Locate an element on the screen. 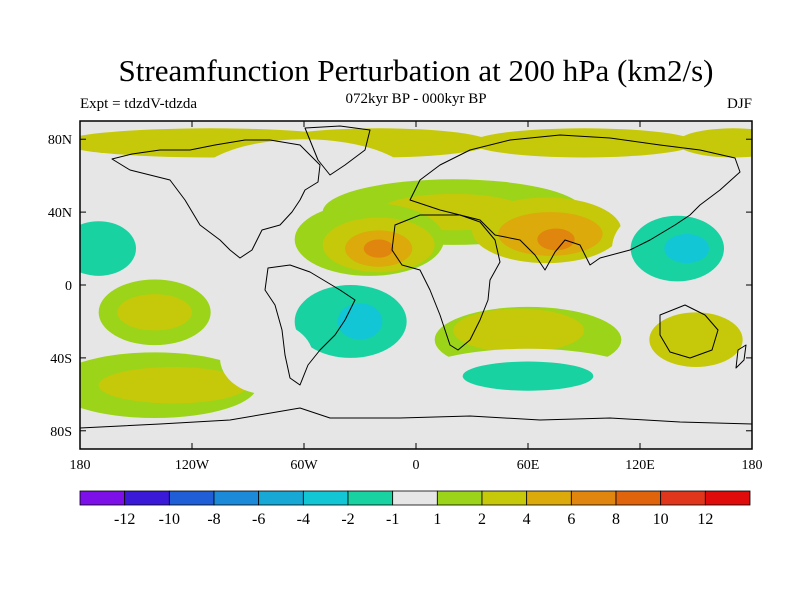 The width and height of the screenshot is (800, 600). coastline-greenland is located at coordinates (337, 150).